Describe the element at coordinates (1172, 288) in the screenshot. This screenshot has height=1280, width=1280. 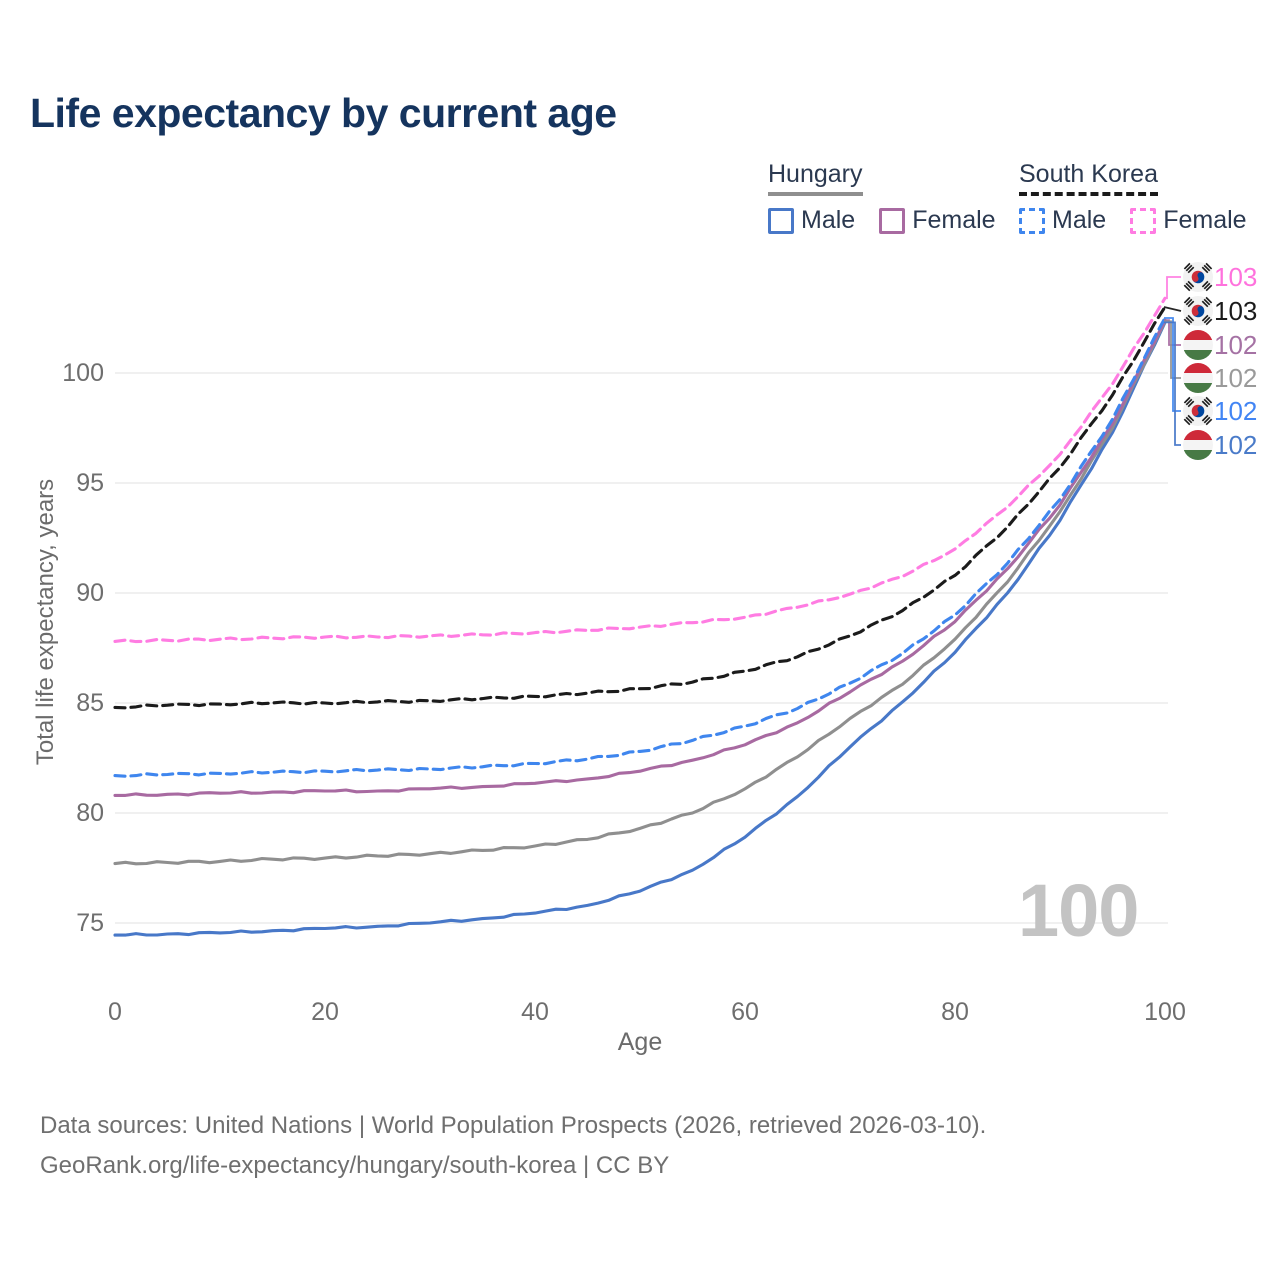
I see `end-connector-south-korea-female` at that location.